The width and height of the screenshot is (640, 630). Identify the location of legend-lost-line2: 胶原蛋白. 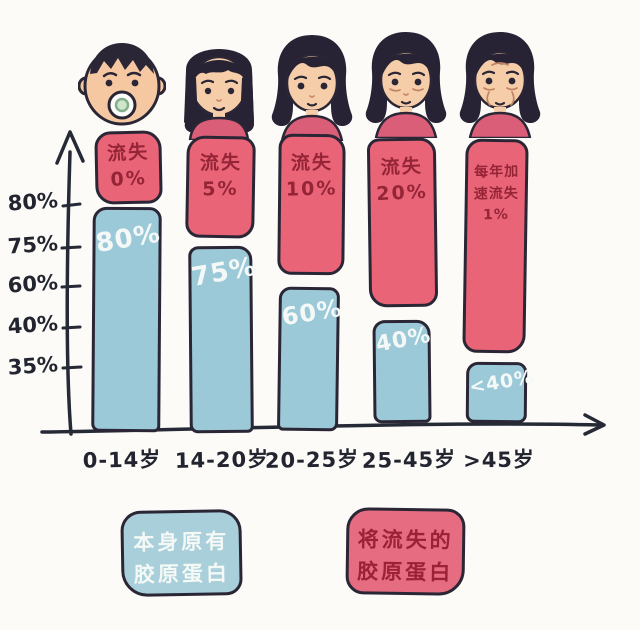
(405, 571).